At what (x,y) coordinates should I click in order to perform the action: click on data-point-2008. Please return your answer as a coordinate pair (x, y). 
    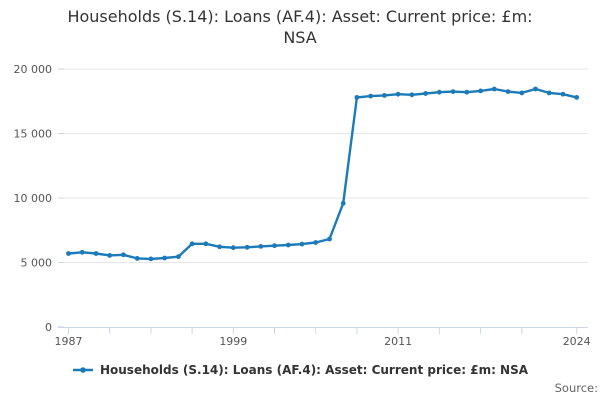
    Looking at the image, I should click on (357, 97).